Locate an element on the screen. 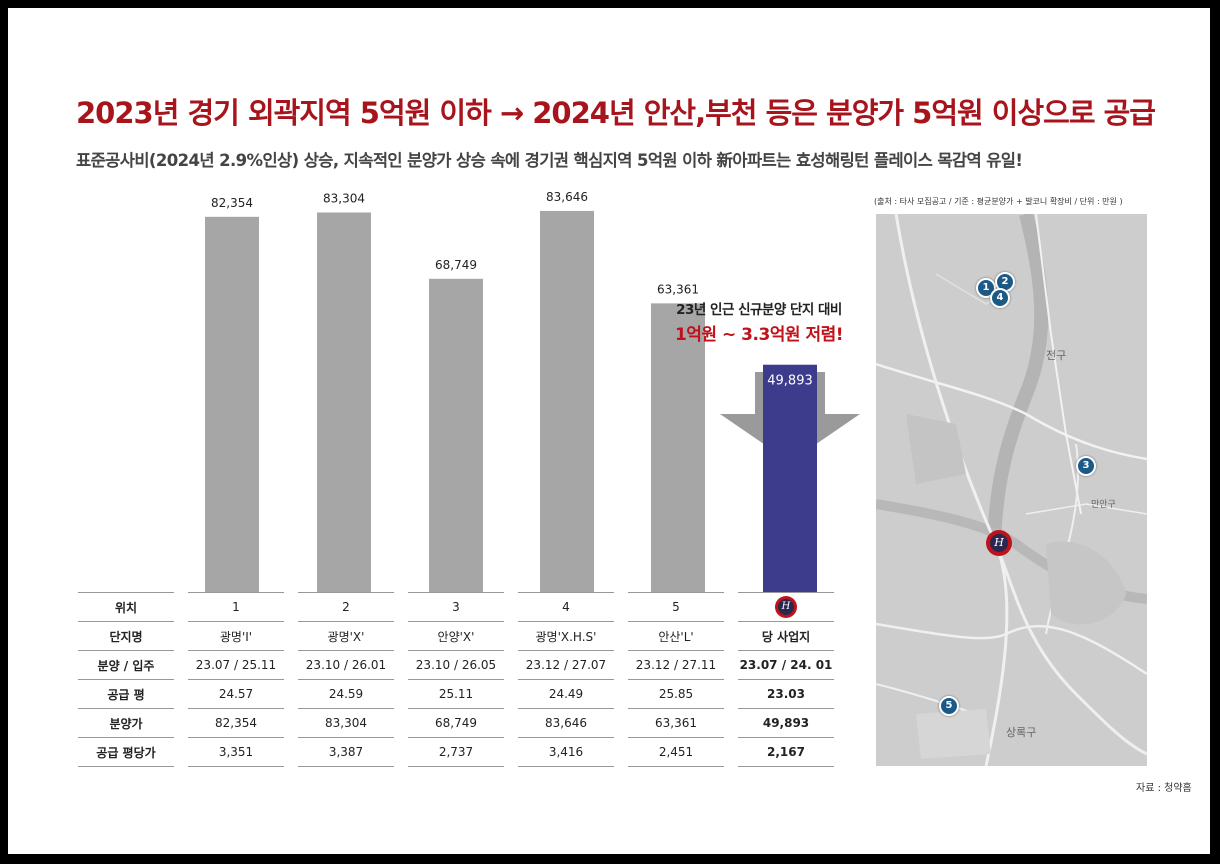 The width and height of the screenshot is (1220, 864). table-cell: 안산'L' is located at coordinates (676, 636).